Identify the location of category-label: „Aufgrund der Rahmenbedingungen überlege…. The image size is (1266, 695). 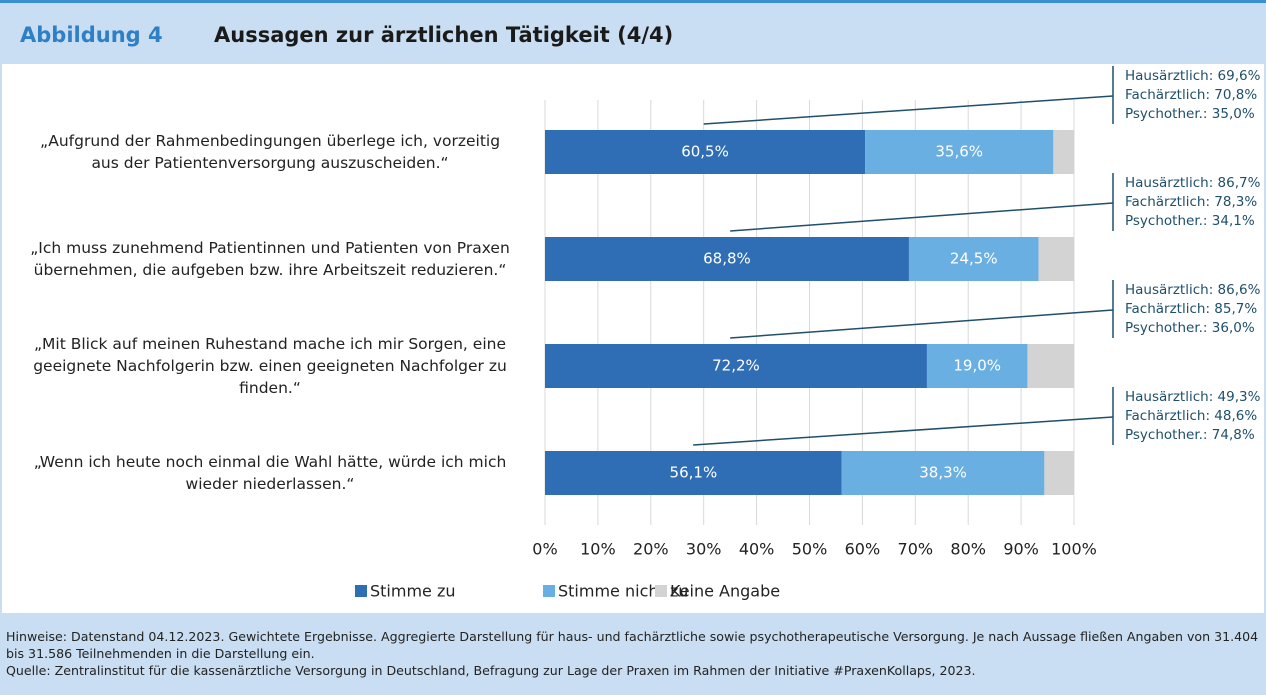
(270, 152).